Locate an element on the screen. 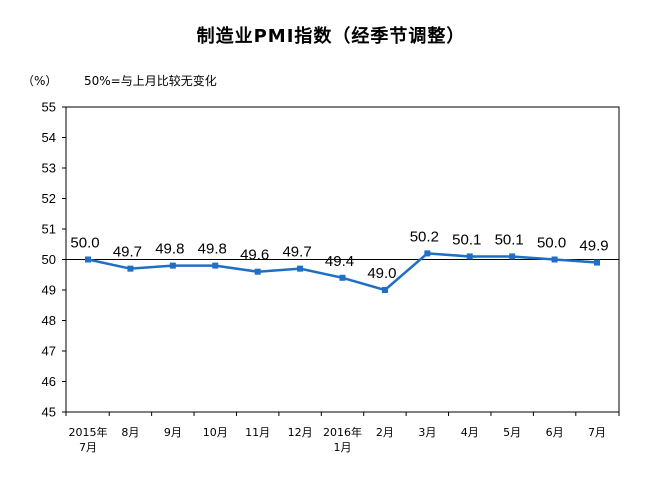  x-tick-label: 6月 is located at coordinates (555, 432).